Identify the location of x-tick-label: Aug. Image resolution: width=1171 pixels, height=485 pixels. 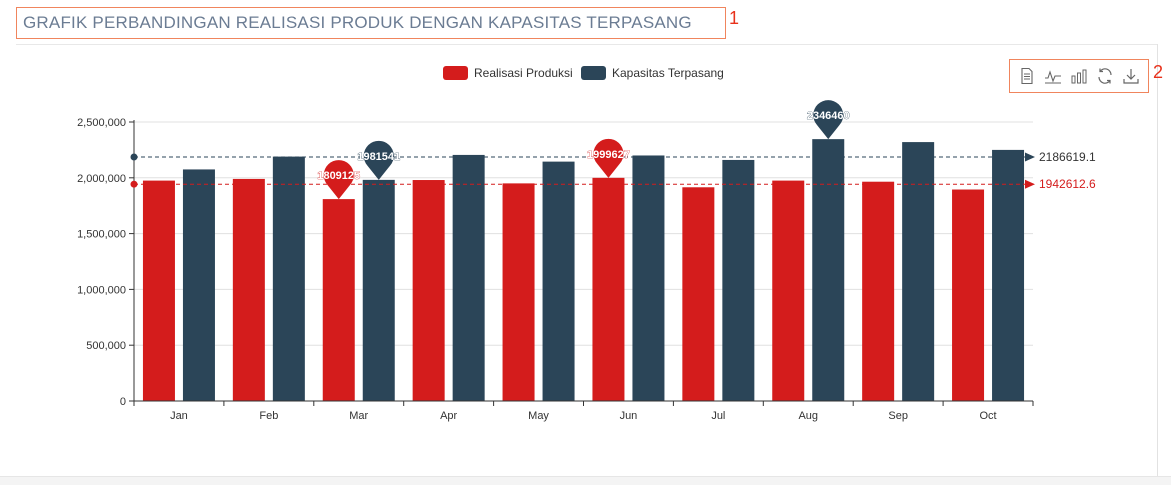
(808, 416).